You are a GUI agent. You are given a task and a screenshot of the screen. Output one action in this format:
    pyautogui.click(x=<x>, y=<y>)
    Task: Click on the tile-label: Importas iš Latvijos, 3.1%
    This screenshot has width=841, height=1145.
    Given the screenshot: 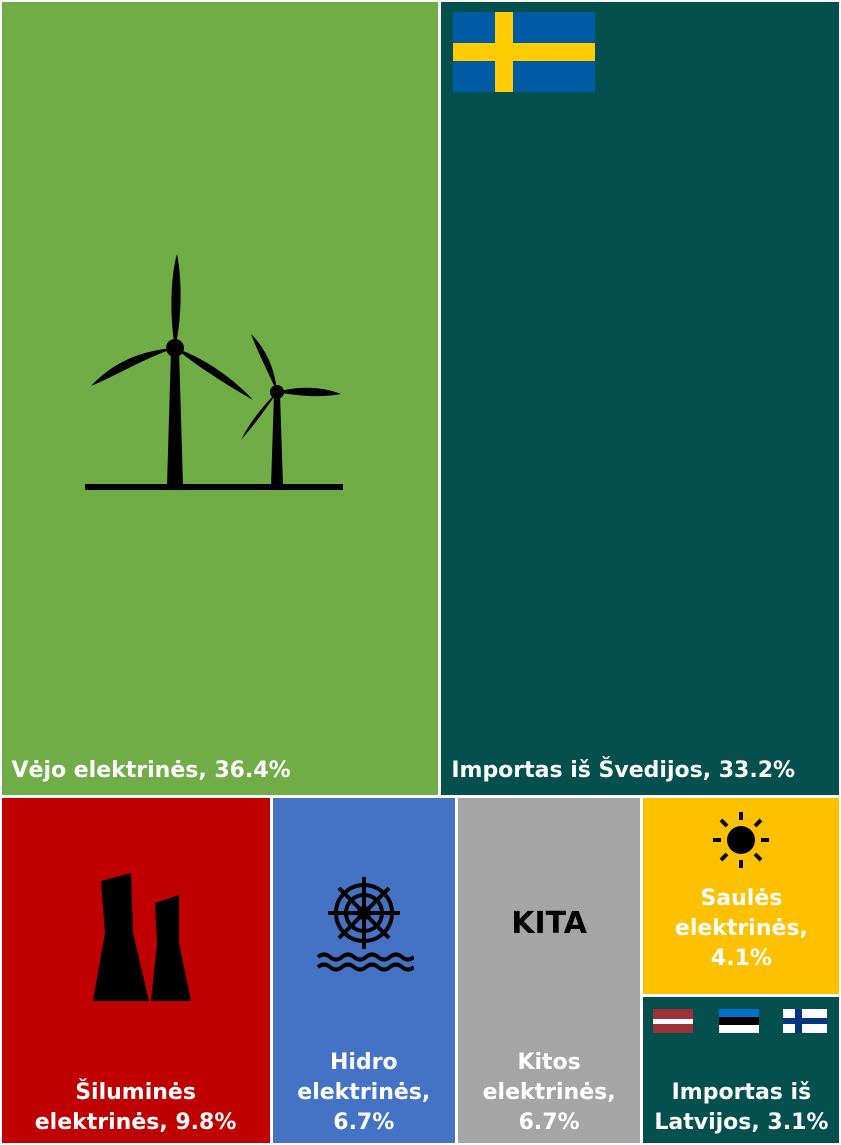 What is the action you would take?
    pyautogui.click(x=741, y=1107)
    